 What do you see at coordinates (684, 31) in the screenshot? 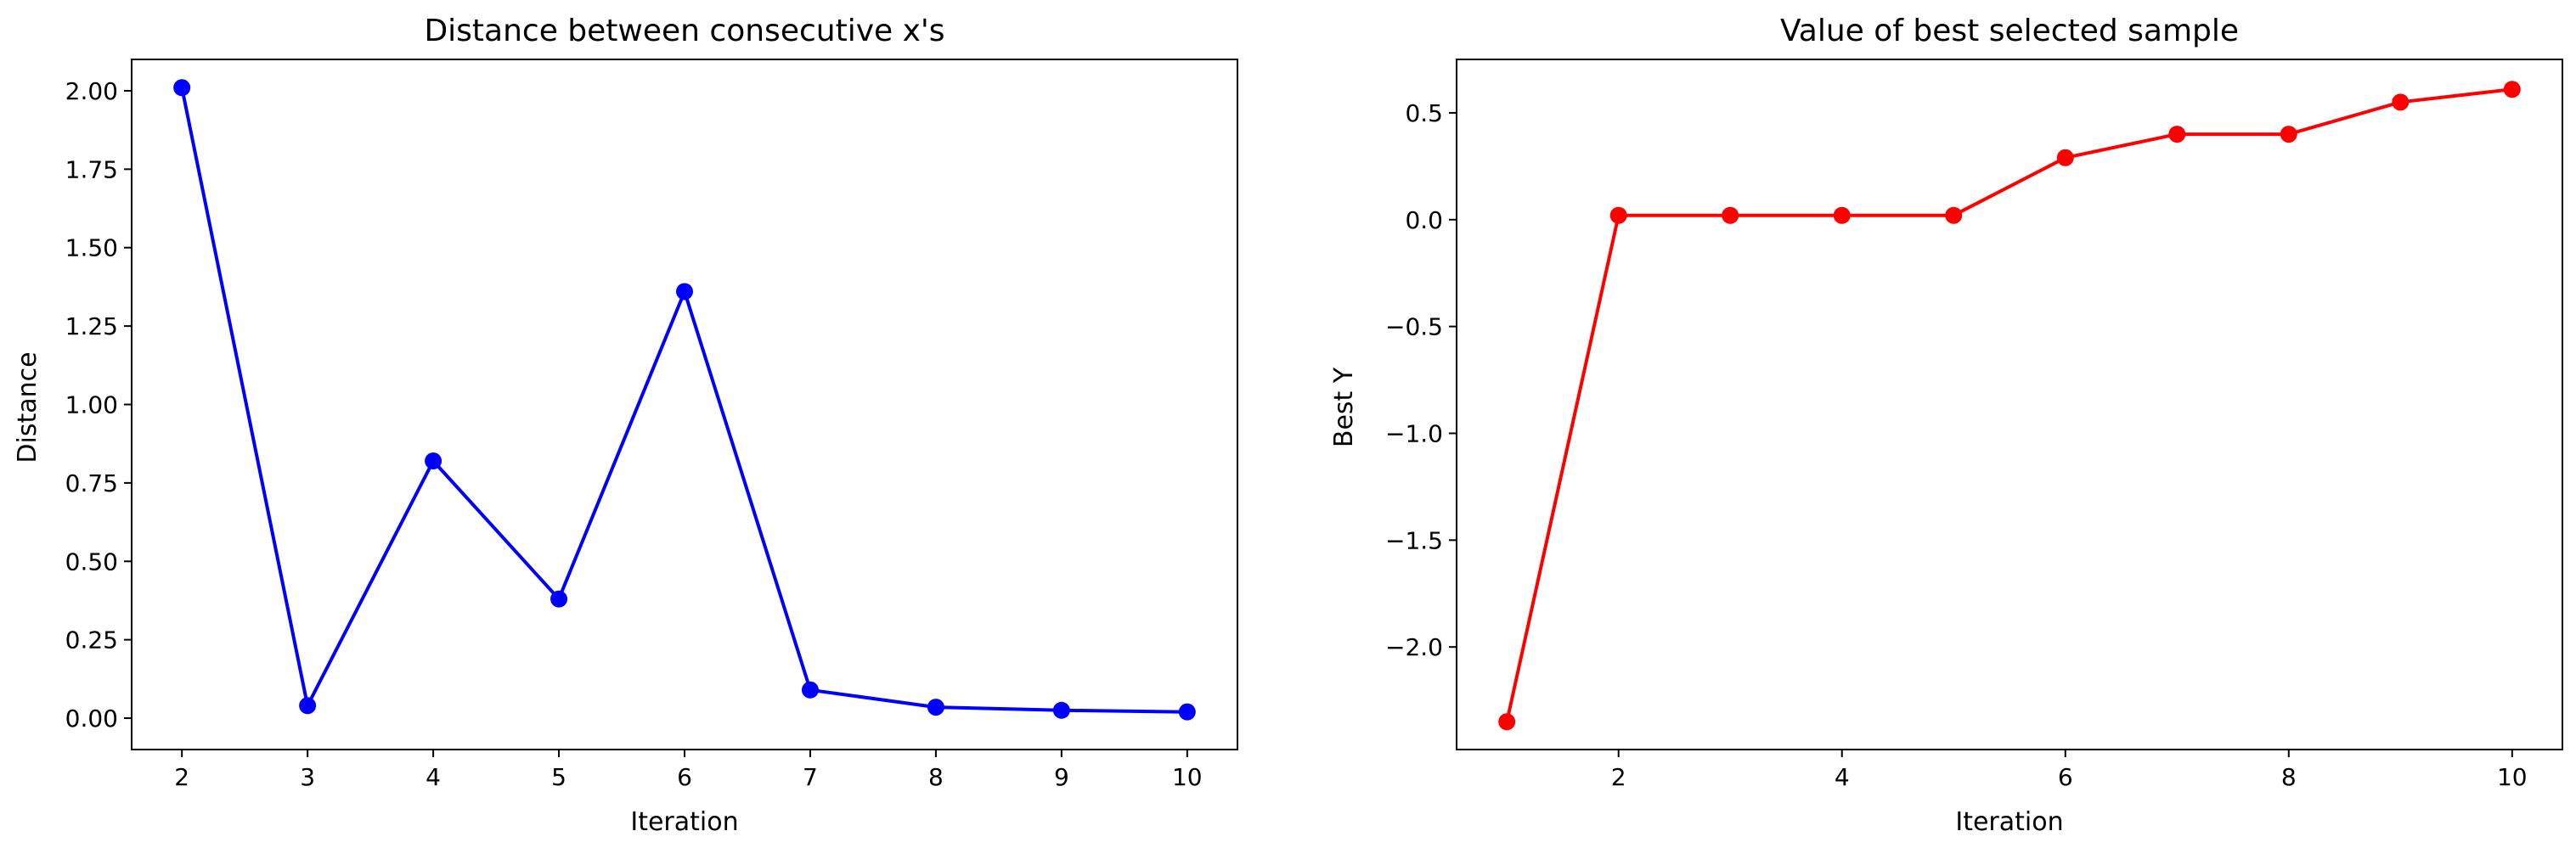
I see `chart-title: Distance between consecutive x's` at bounding box center [684, 31].